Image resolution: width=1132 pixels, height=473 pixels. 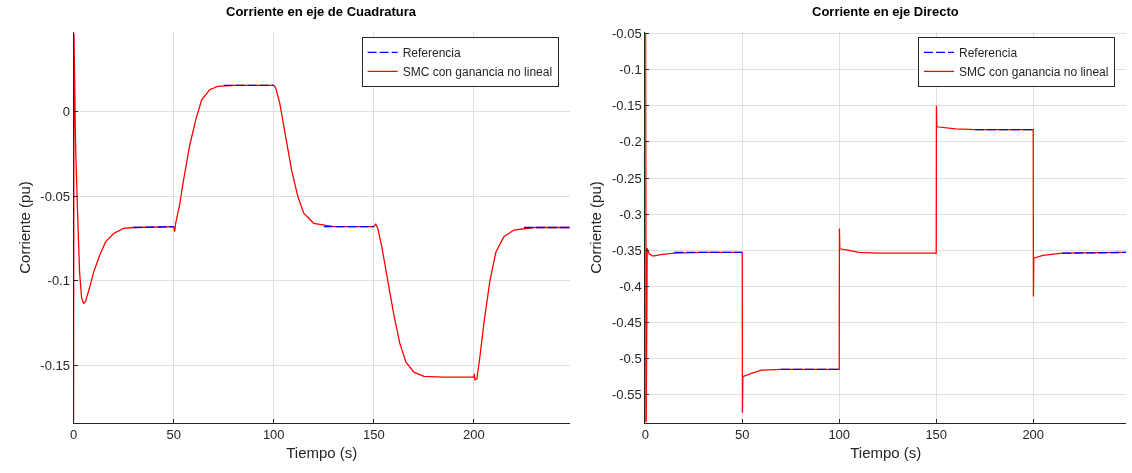 What do you see at coordinates (630, 359) in the screenshot?
I see `y-tick-label: -0.5` at bounding box center [630, 359].